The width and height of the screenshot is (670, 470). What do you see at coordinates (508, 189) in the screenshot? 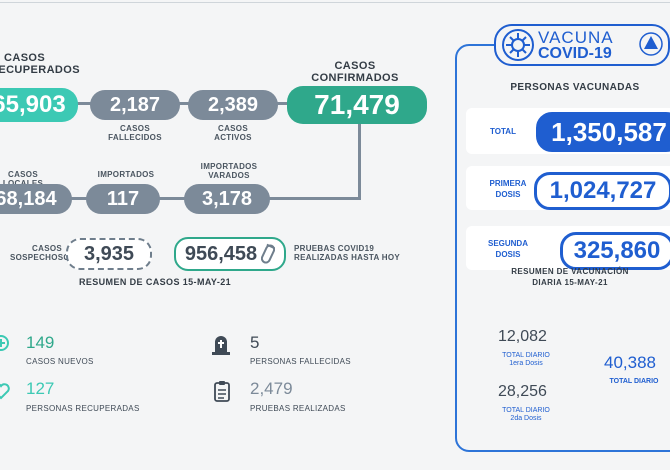
I see `first-dose-label: PRIMERA DOSIS` at bounding box center [508, 189].